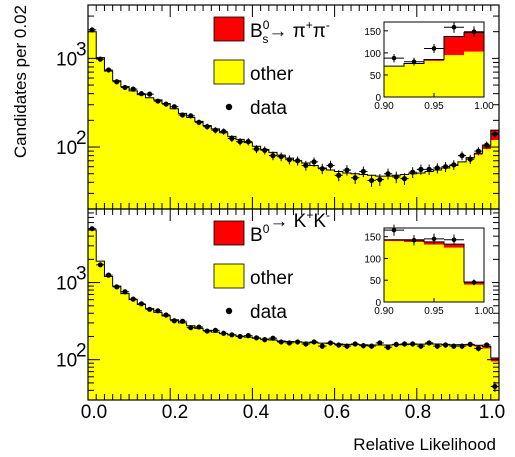  I want to click on x-axis-title: Relative Likelihood, so click(424, 444).